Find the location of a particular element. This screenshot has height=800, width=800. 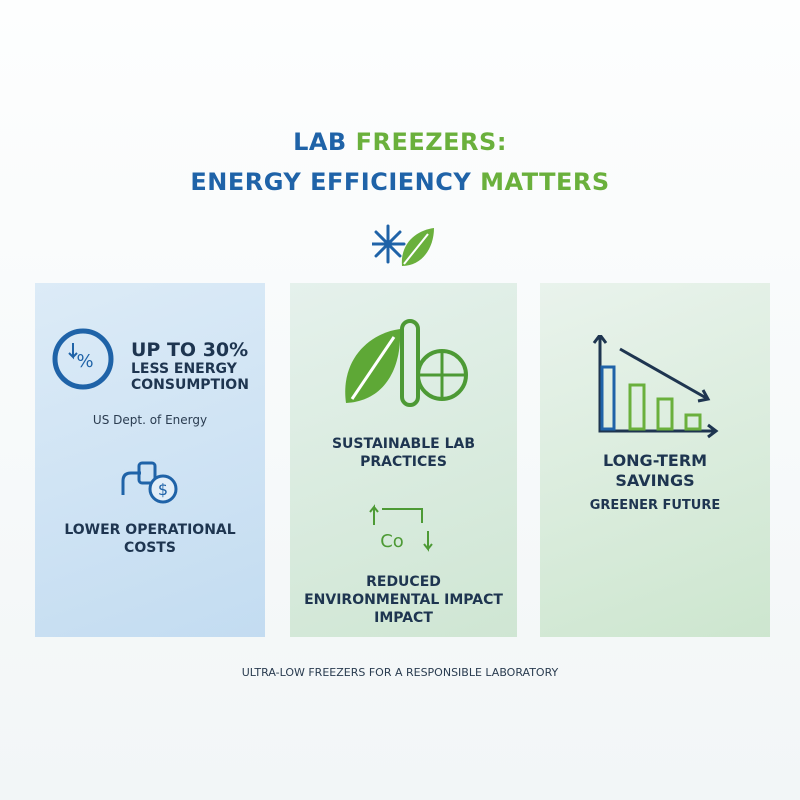

title-line1: LAB FREEZERS: is located at coordinates (400, 142).